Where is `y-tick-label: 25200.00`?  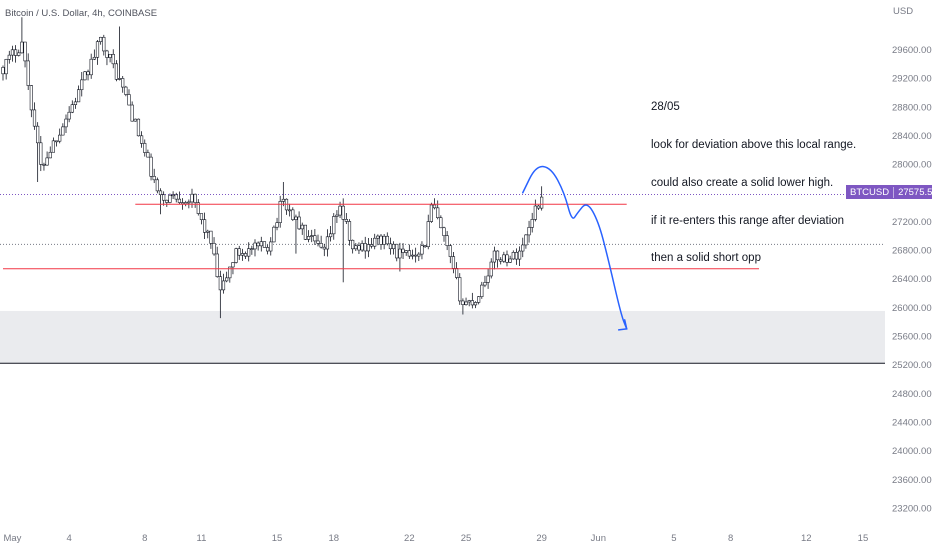
y-tick-label: 25200.00 is located at coordinates (912, 365).